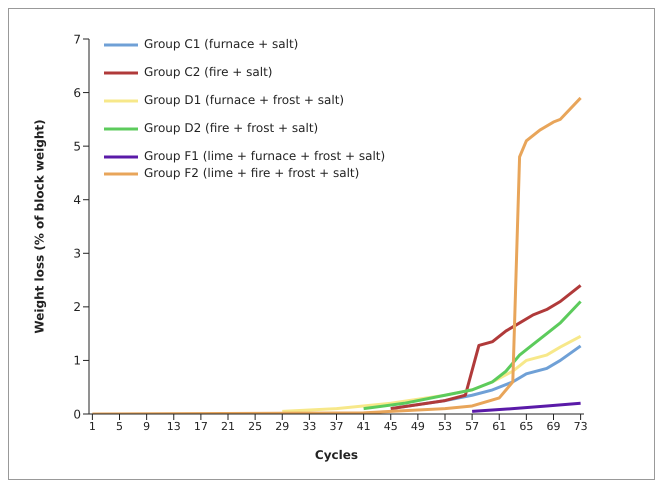 The height and width of the screenshot is (492, 665). I want to click on legend-label: Group F2 (lime + fire + frost + salt), so click(252, 173).